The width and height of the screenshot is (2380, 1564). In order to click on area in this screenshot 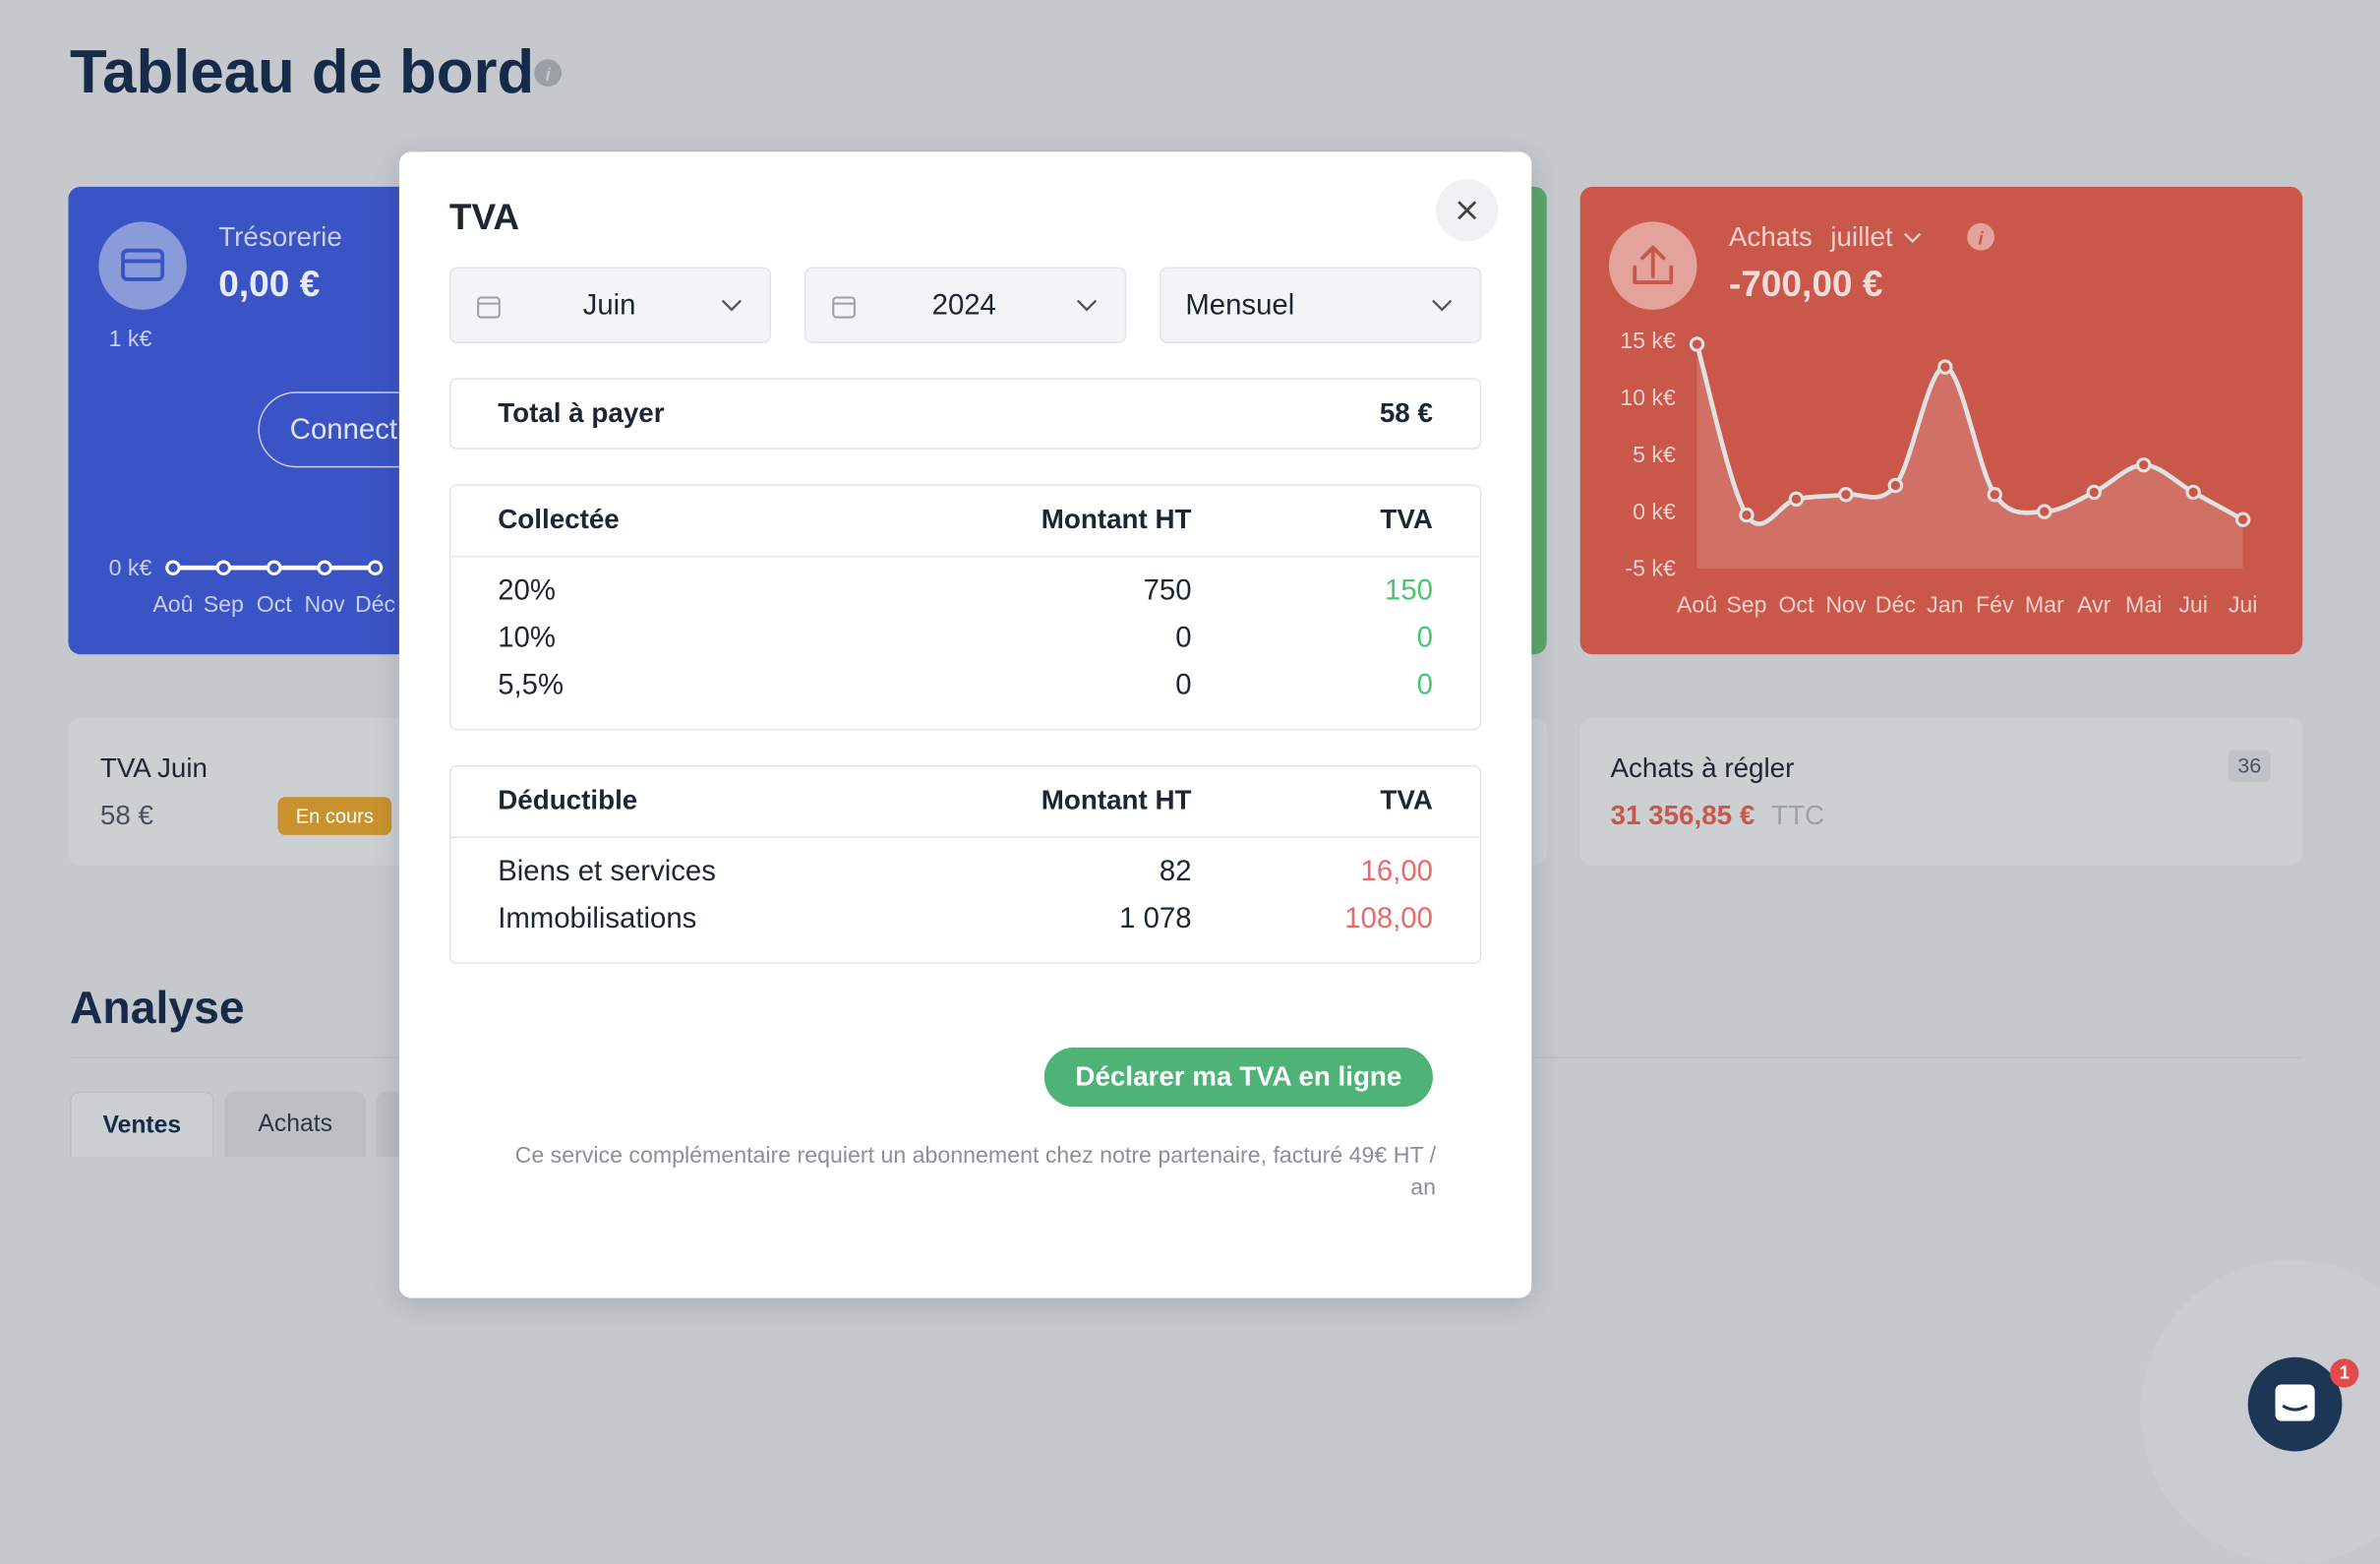, I will do `click(1969, 456)`.